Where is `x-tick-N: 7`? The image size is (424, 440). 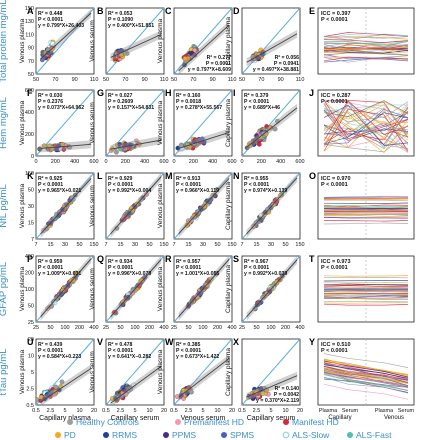
x-tick-N: 7 is located at coordinates (241, 245).